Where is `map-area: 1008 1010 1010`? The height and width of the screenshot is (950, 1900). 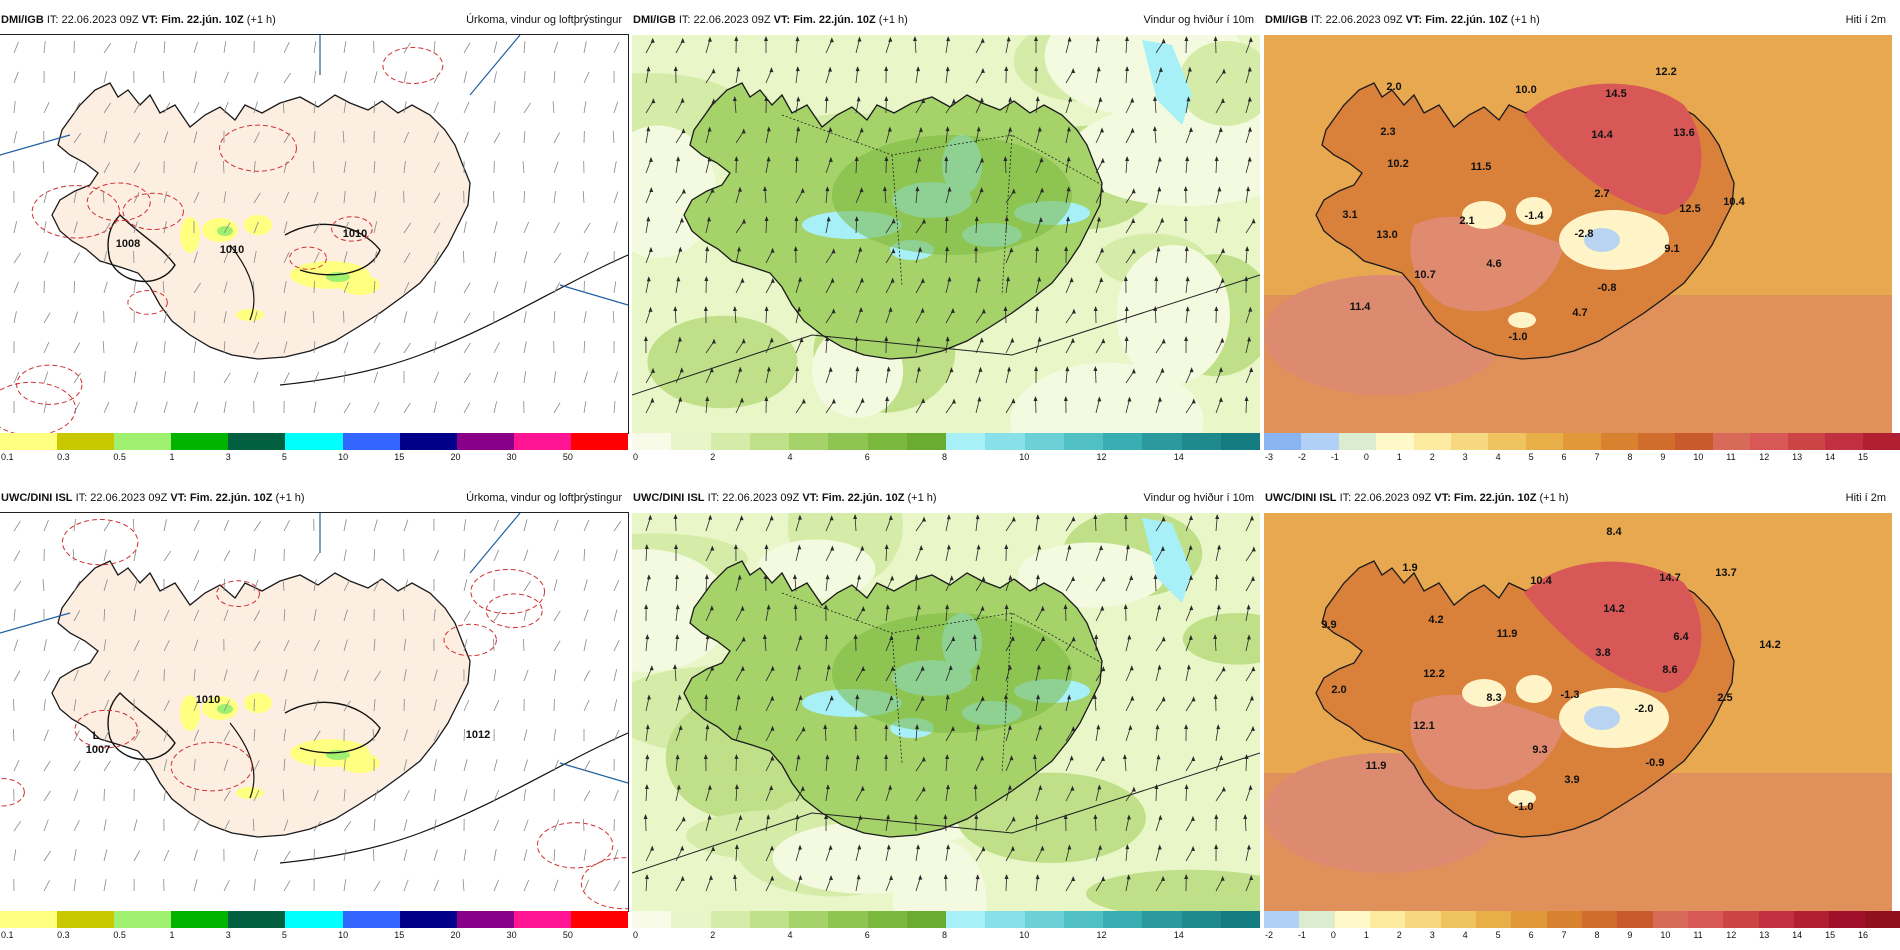 map-area: 1008 1010 1010 is located at coordinates (314, 234).